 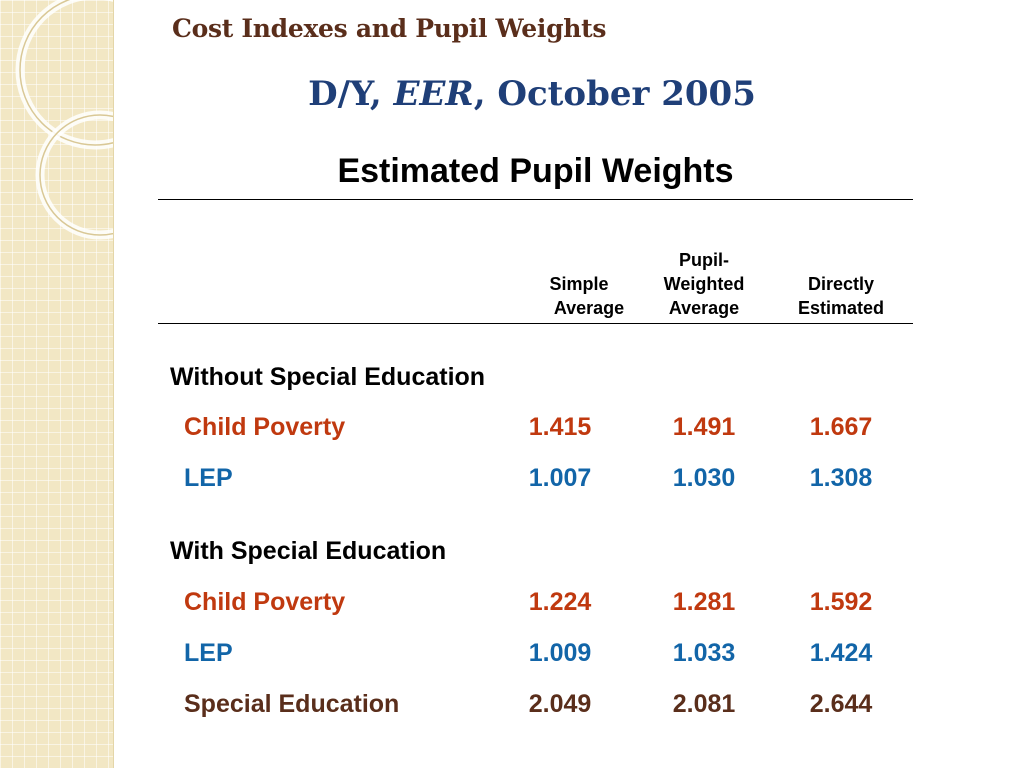 What do you see at coordinates (433, 94) in the screenshot?
I see `subtitle-emphasis: EER` at bounding box center [433, 94].